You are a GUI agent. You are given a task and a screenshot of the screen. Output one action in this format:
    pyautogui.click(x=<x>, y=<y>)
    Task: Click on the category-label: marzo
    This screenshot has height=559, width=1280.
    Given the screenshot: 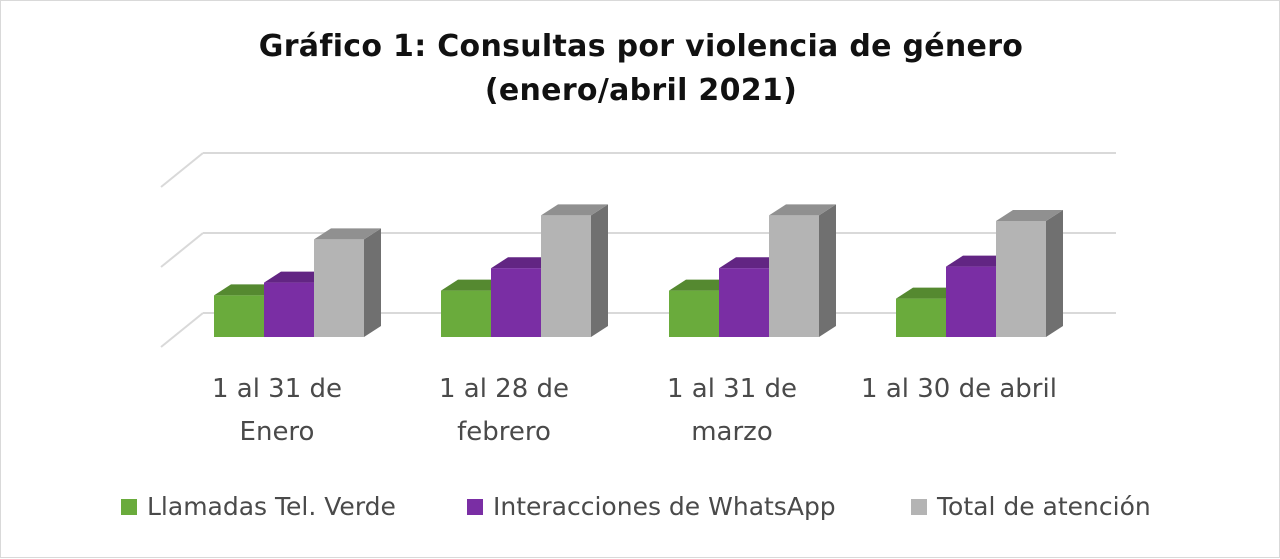 What is the action you would take?
    pyautogui.click(x=732, y=432)
    